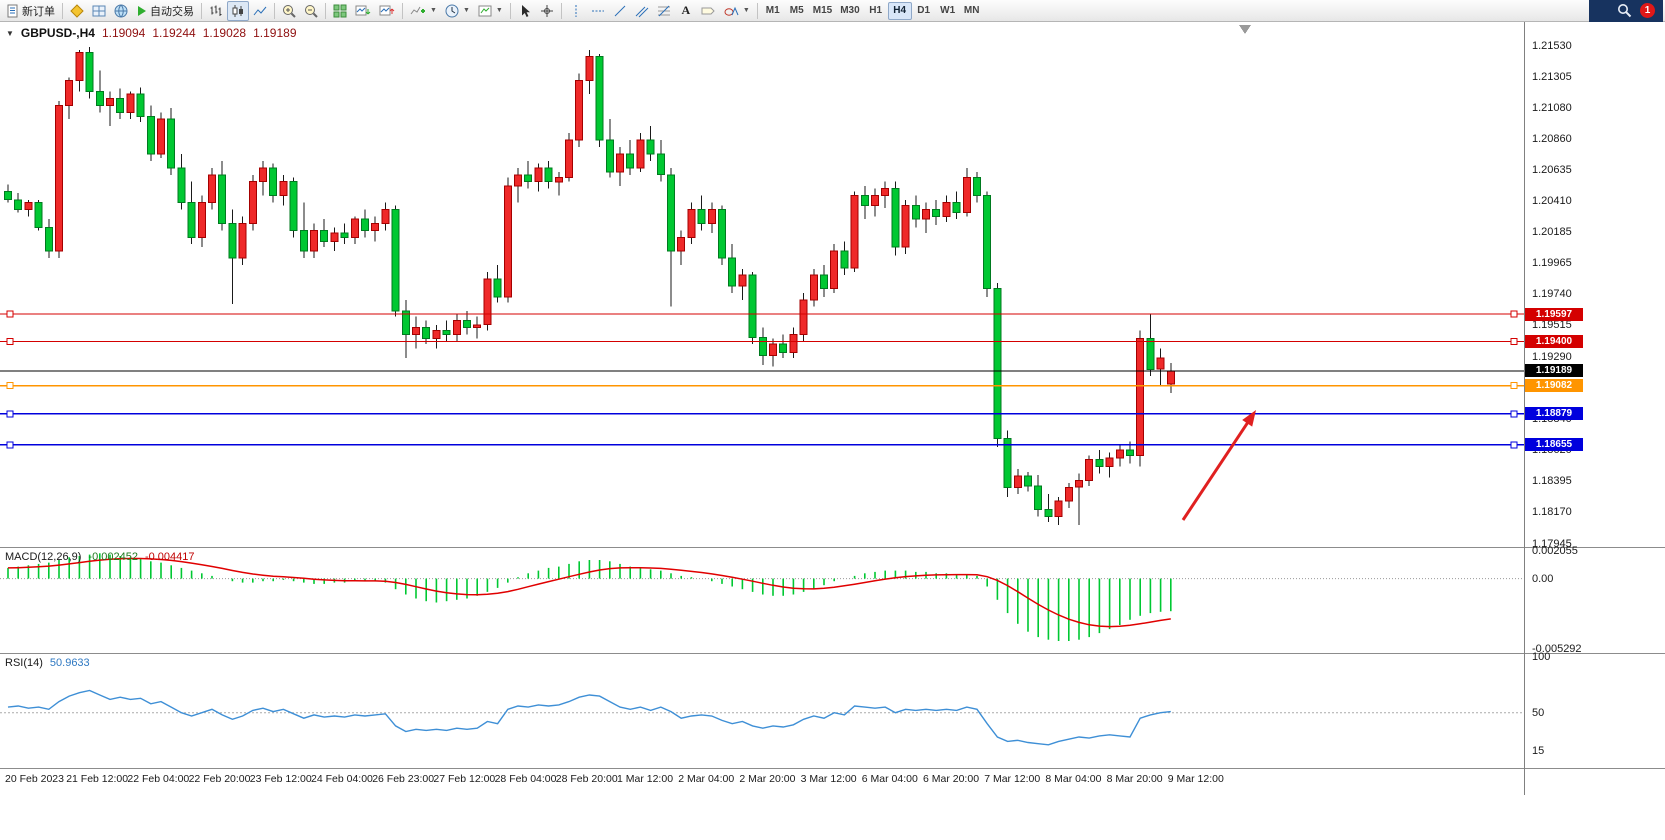 Image resolution: width=1665 pixels, height=840 pixels. I want to click on time-label: 8 Mar 20:00, so click(1134, 779).